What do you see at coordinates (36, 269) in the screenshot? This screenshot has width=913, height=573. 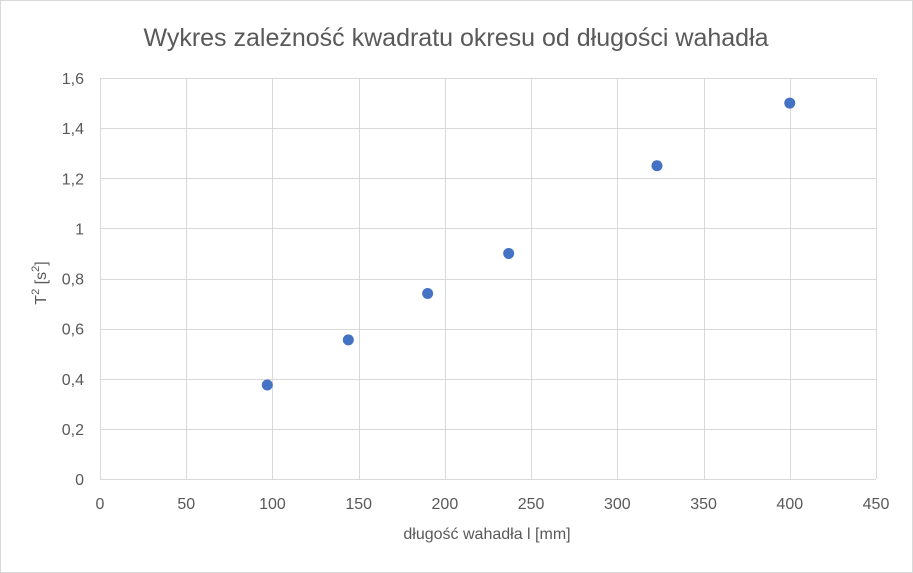 I see `y-axis-title-unit-sup: 2` at bounding box center [36, 269].